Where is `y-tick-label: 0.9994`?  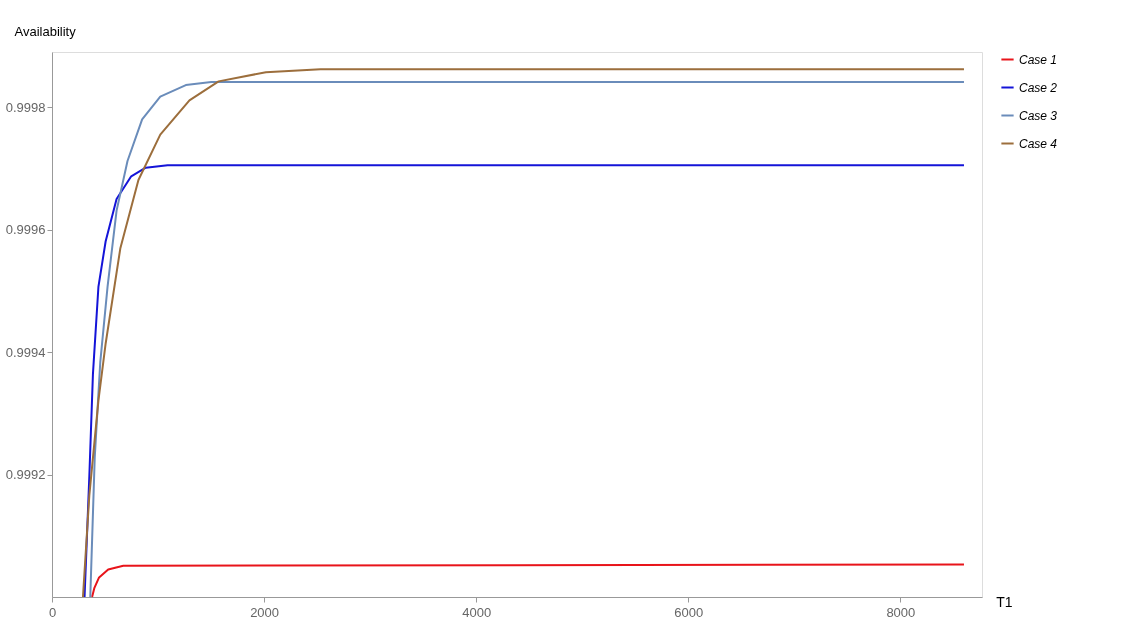
y-tick-label: 0.9994 is located at coordinates (25, 352).